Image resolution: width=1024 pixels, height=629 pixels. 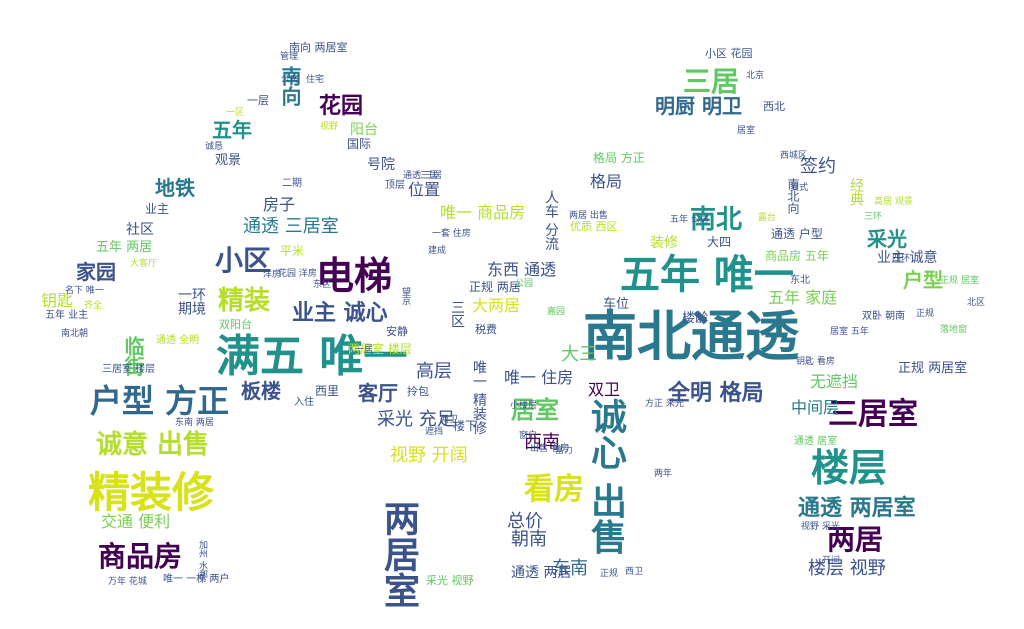 I want to click on cloud-word: 落地窗, so click(x=954, y=330).